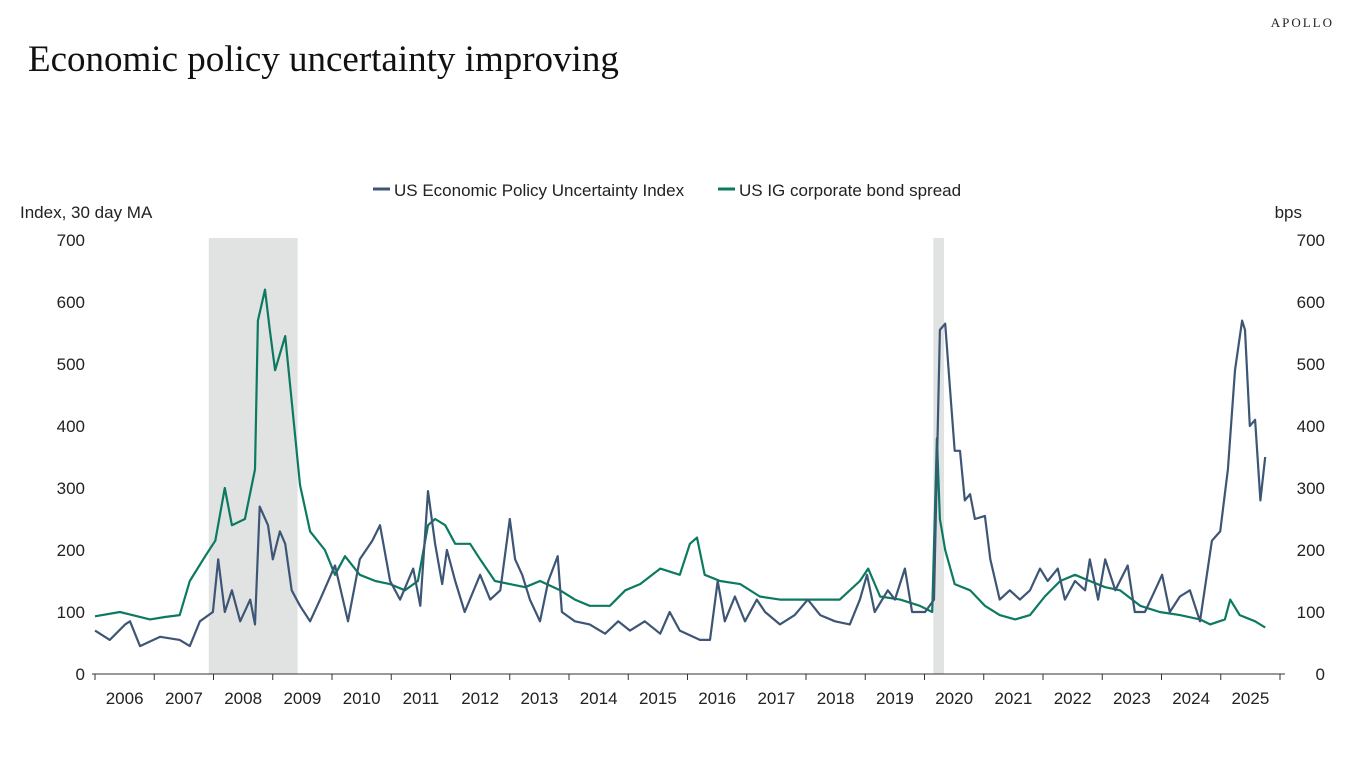  What do you see at coordinates (71, 488) in the screenshot?
I see `y-tick-label-left: 300` at bounding box center [71, 488].